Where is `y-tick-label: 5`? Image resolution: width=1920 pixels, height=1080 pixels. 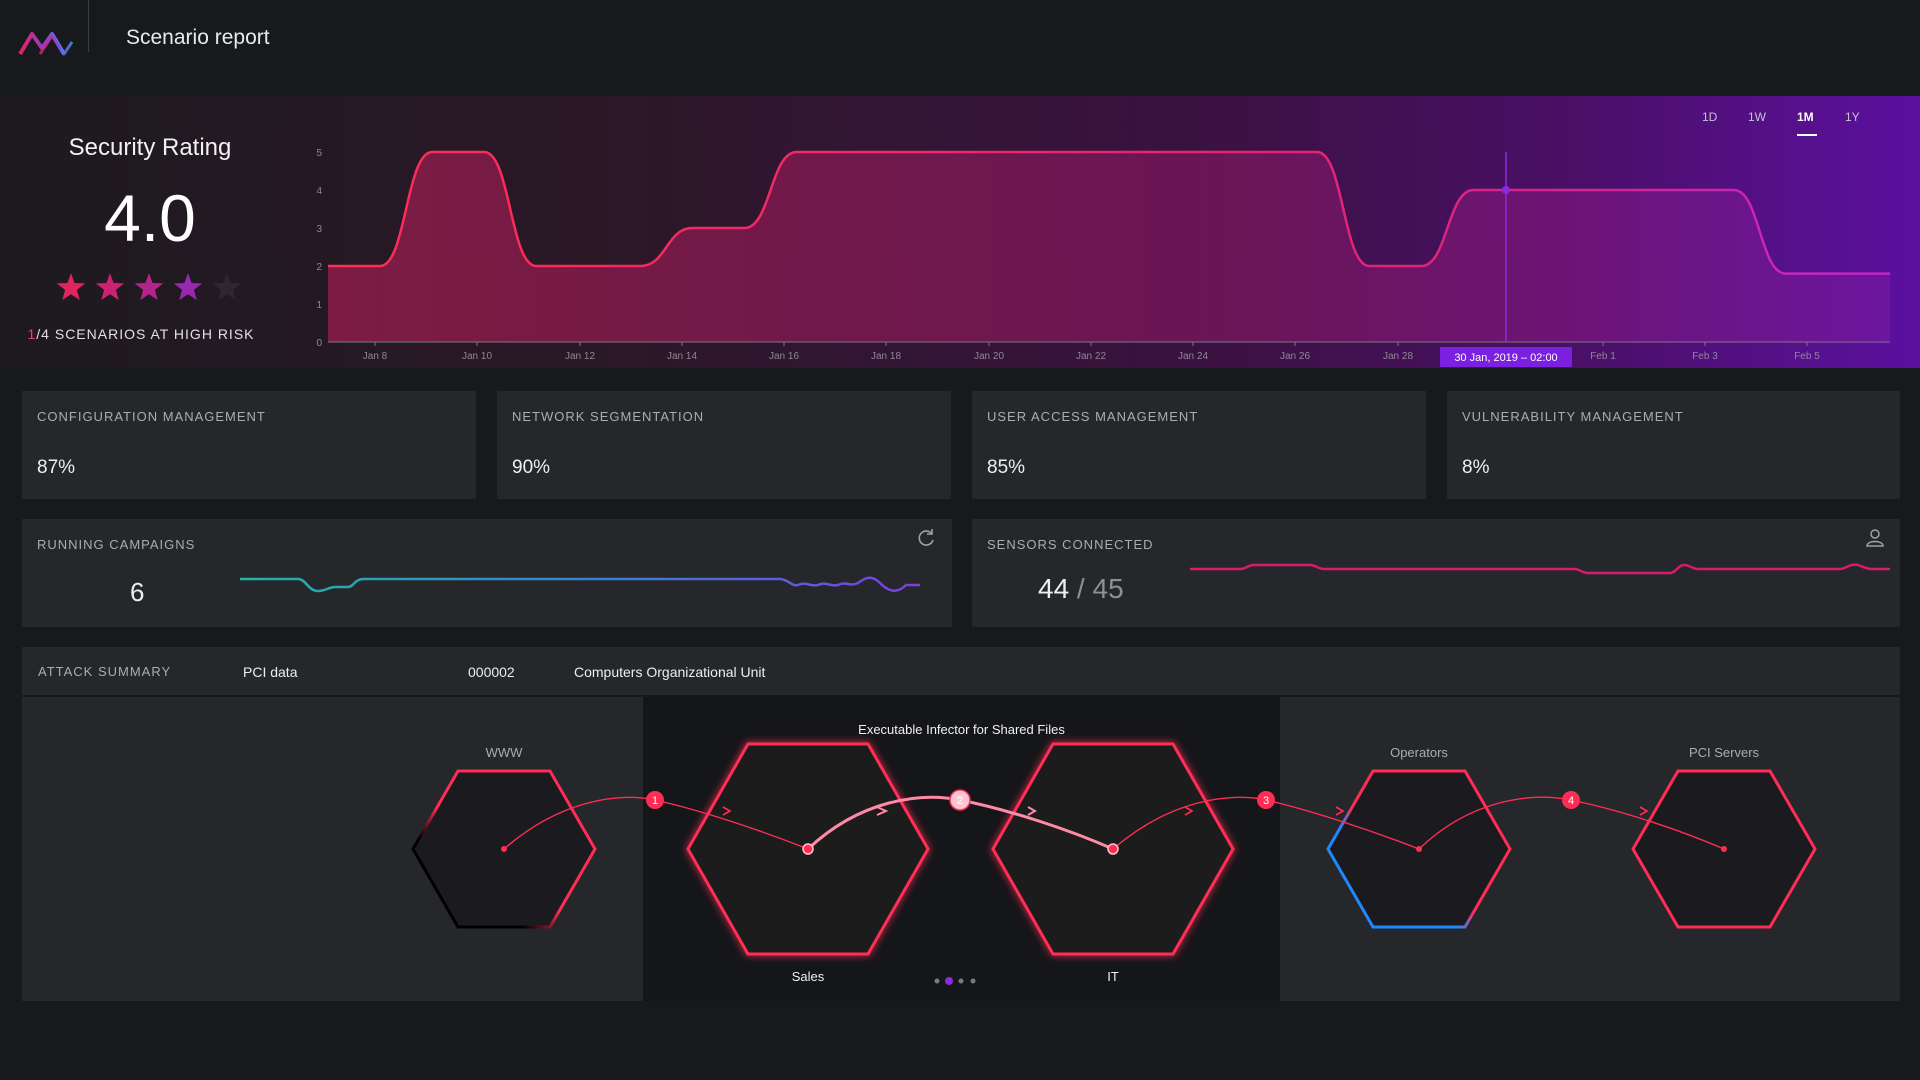
y-tick-label: 5 is located at coordinates (319, 153).